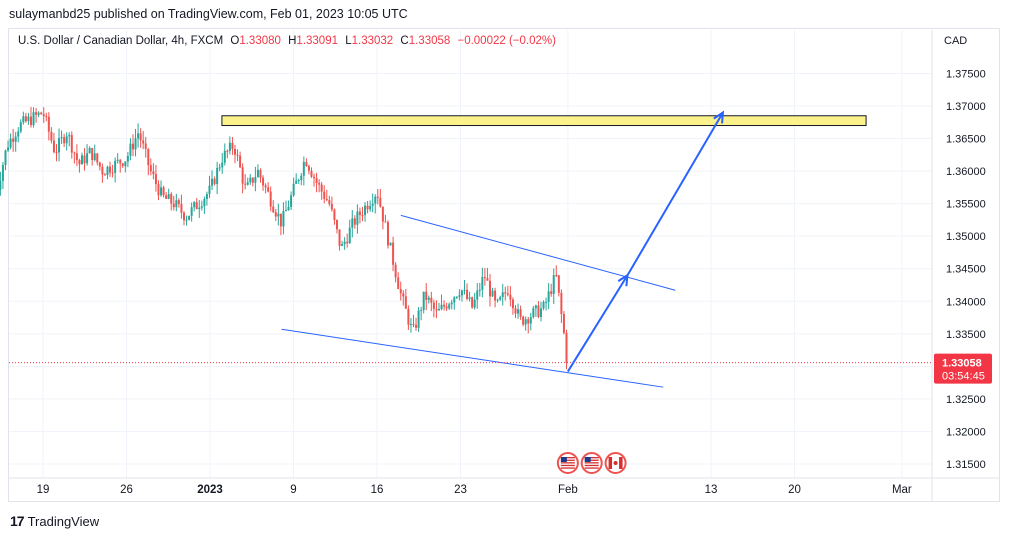 This screenshot has width=1012, height=538. I want to click on flag-band-left, so click(610, 463).